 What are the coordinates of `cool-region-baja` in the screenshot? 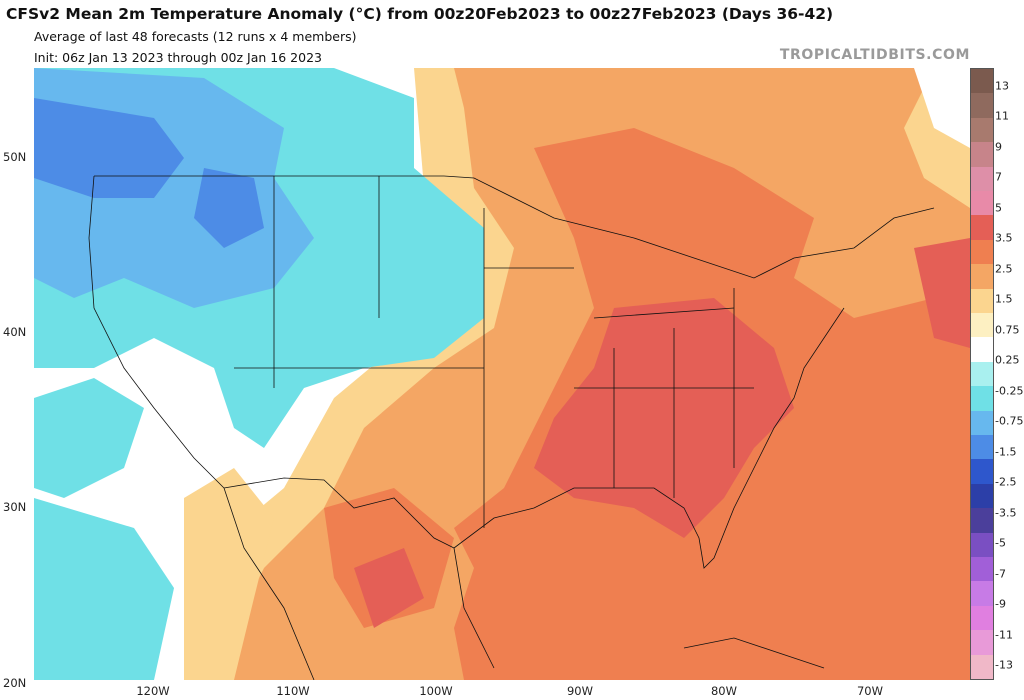 It's located at (104, 589).